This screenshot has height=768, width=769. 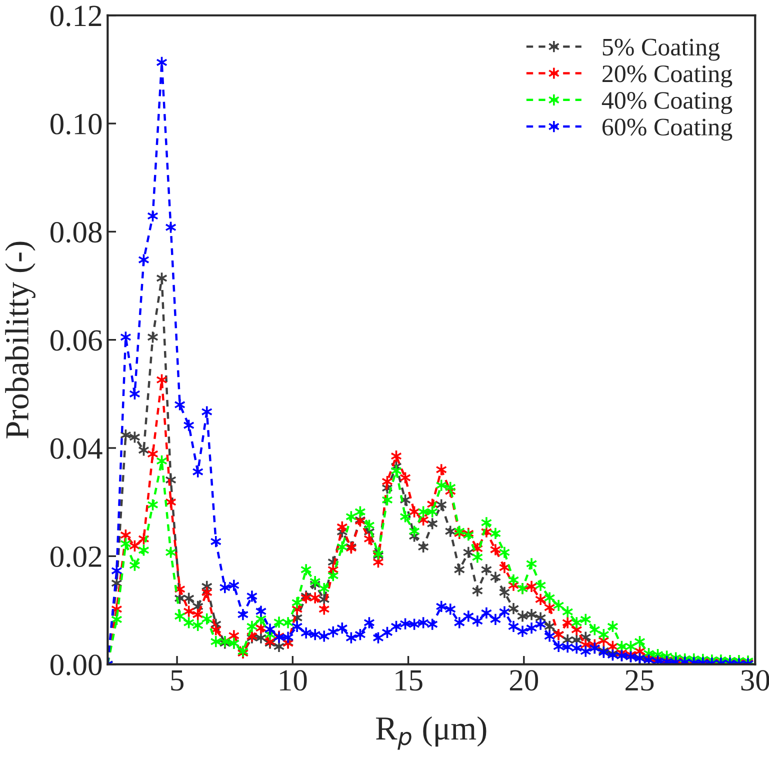 I want to click on legend-label: 40% Coating, so click(x=667, y=103).